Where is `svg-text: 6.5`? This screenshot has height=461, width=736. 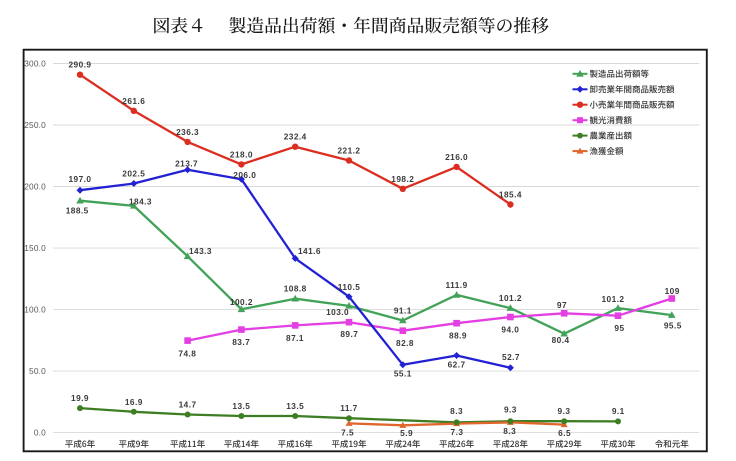 svg-text: 6.5 is located at coordinates (564, 433).